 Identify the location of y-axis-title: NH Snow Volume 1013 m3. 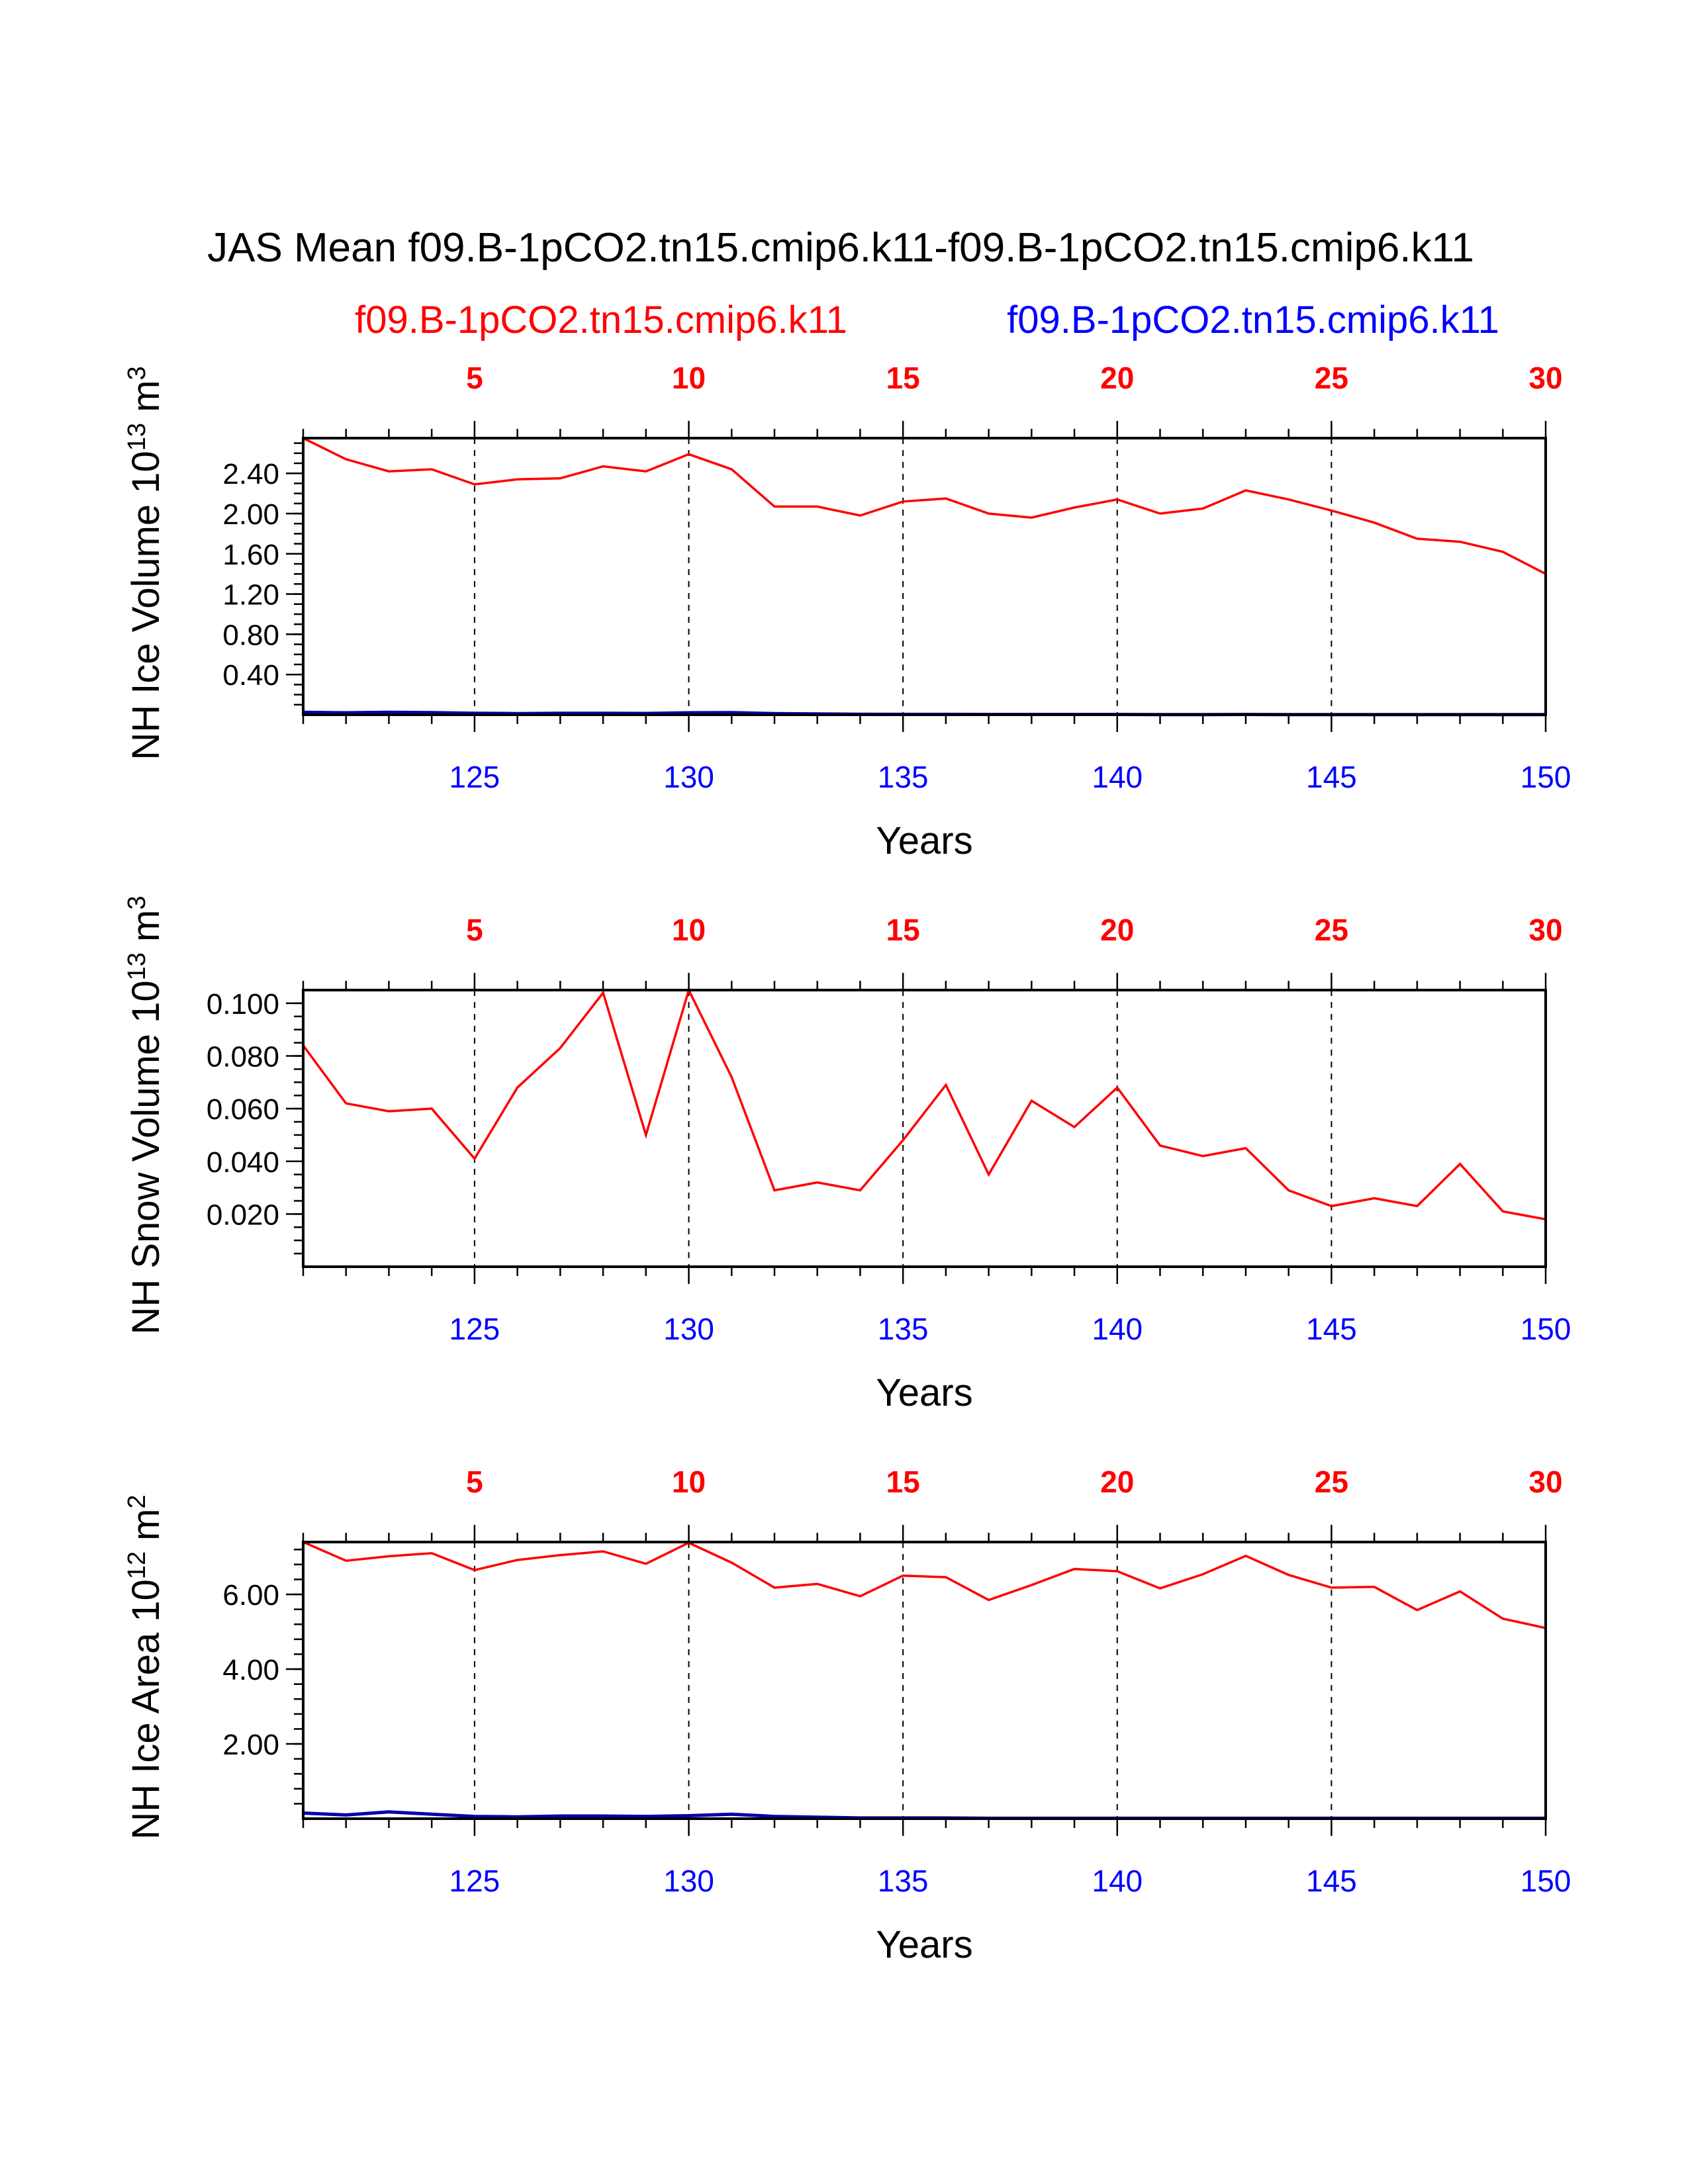
(145, 1114).